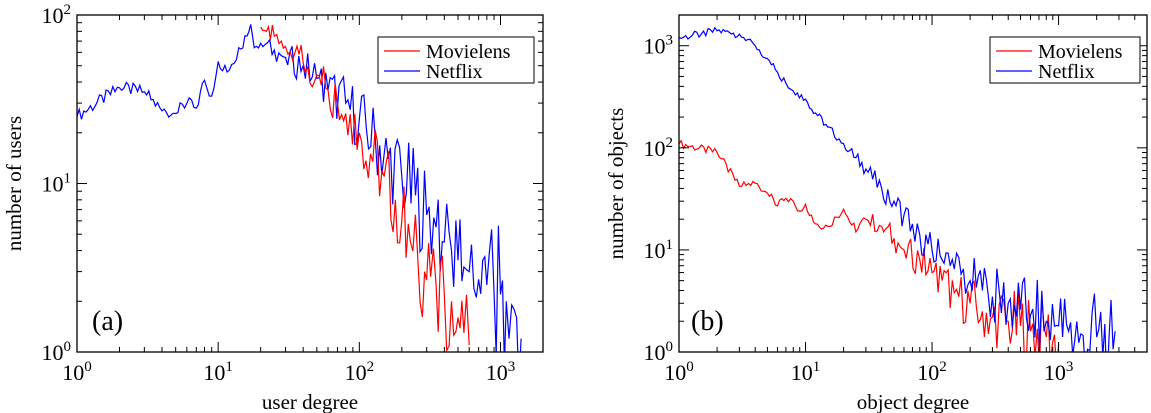 This screenshot has width=1151, height=413. I want to click on panel-label: (b), so click(707, 321).